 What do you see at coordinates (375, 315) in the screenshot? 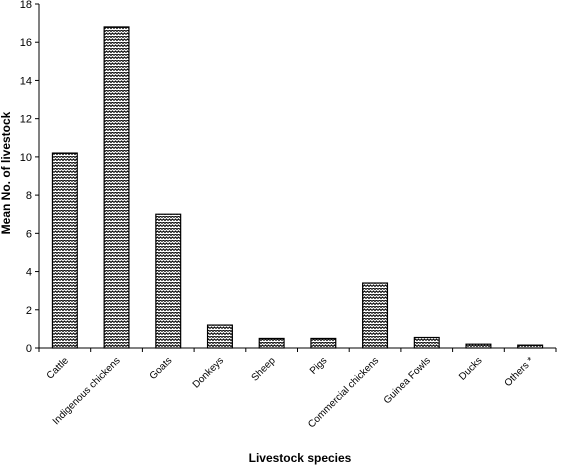
I see `bar-commercial-chickens` at bounding box center [375, 315].